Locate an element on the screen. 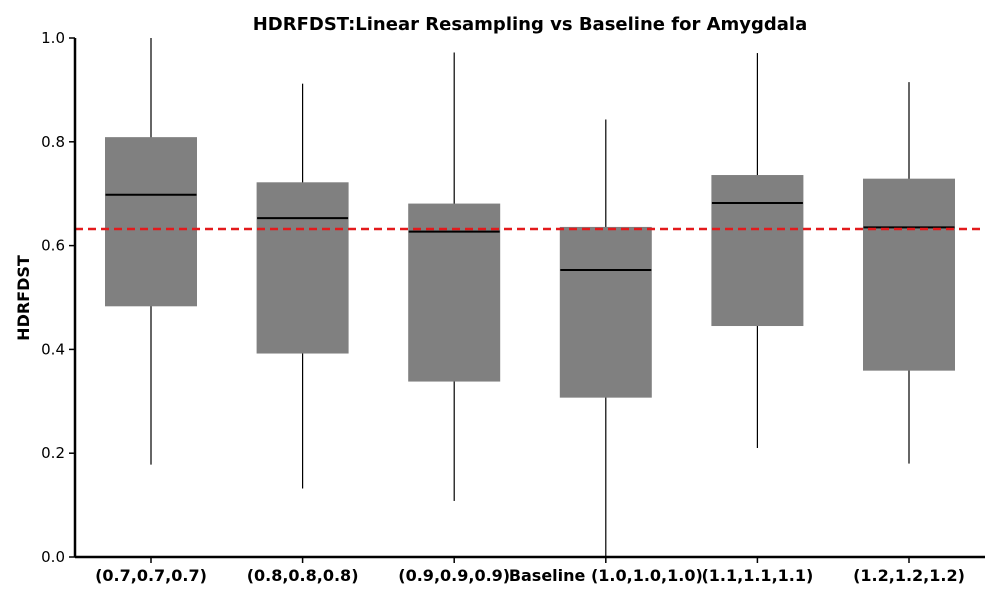  x-category-label: (0.8,0.8,0.8) is located at coordinates (303, 575).